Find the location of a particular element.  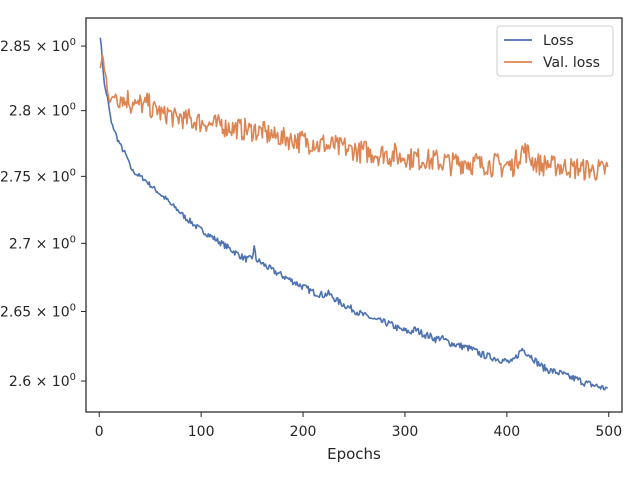

y-tick-label: 2.8 × 100 is located at coordinates (42, 111).